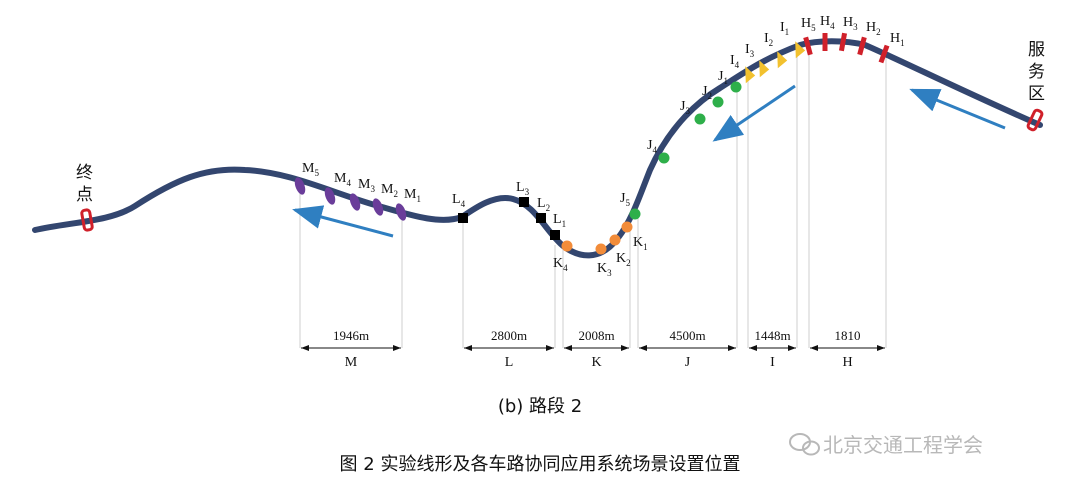 The image size is (1080, 492). Describe the element at coordinates (366, 185) in the screenshot. I see `label-M3: M3` at that location.